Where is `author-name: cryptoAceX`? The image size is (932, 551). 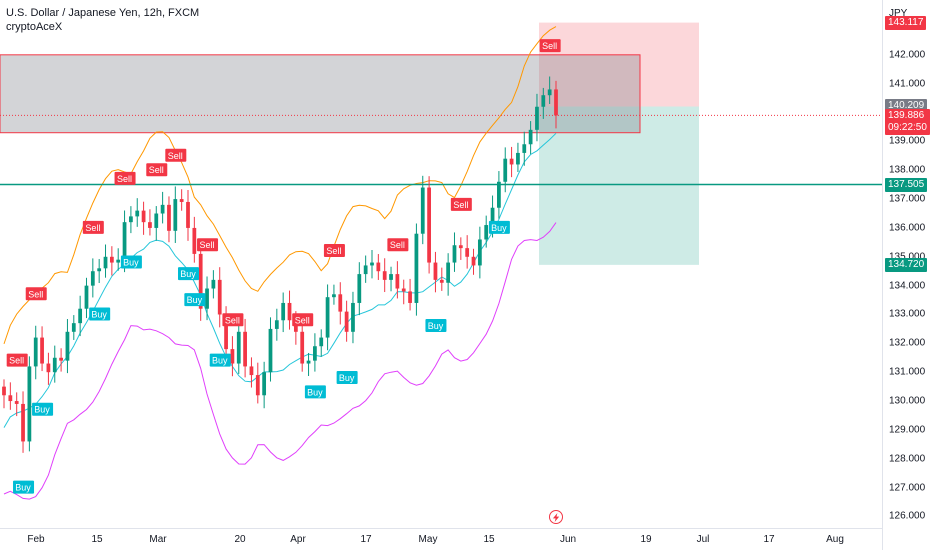 author-name: cryptoAceX is located at coordinates (34, 27).